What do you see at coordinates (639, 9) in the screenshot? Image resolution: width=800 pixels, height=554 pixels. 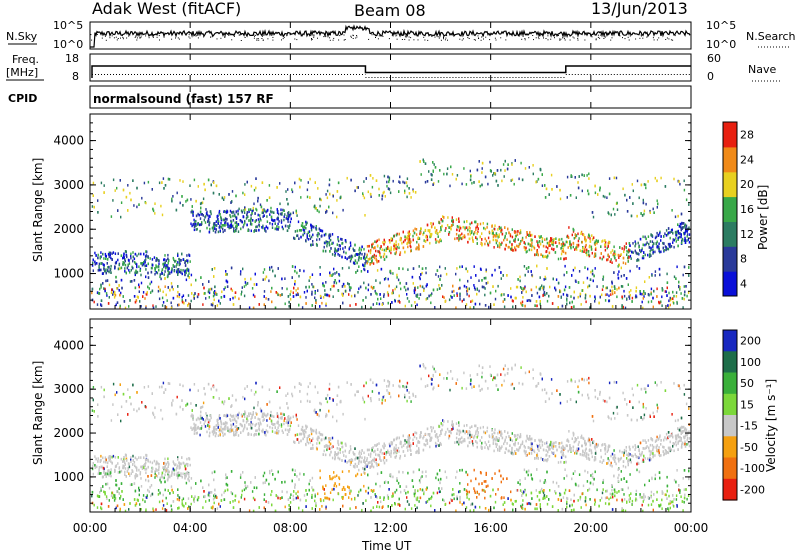 I see `date-title: 13/Jun/2013` at bounding box center [639, 9].